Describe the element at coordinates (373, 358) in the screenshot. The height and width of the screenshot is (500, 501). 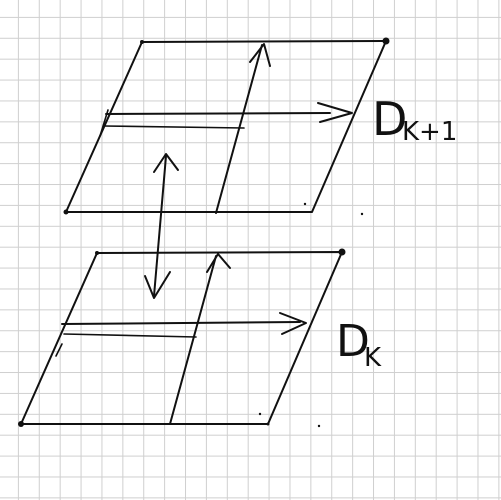
I see `lower-plane-label-subscript: K` at that location.